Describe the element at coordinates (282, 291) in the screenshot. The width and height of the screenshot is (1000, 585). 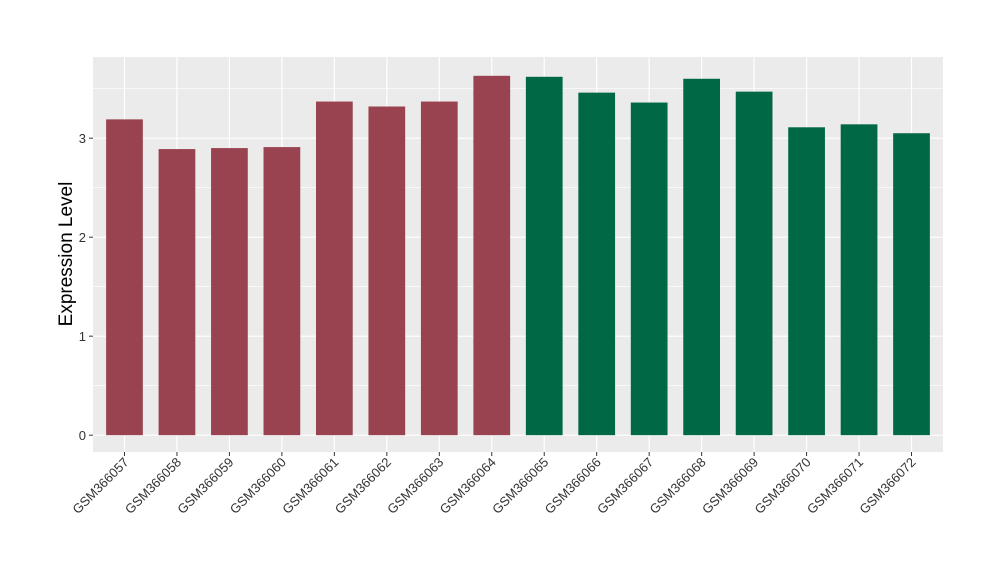
I see `bar-GSM366060` at that location.